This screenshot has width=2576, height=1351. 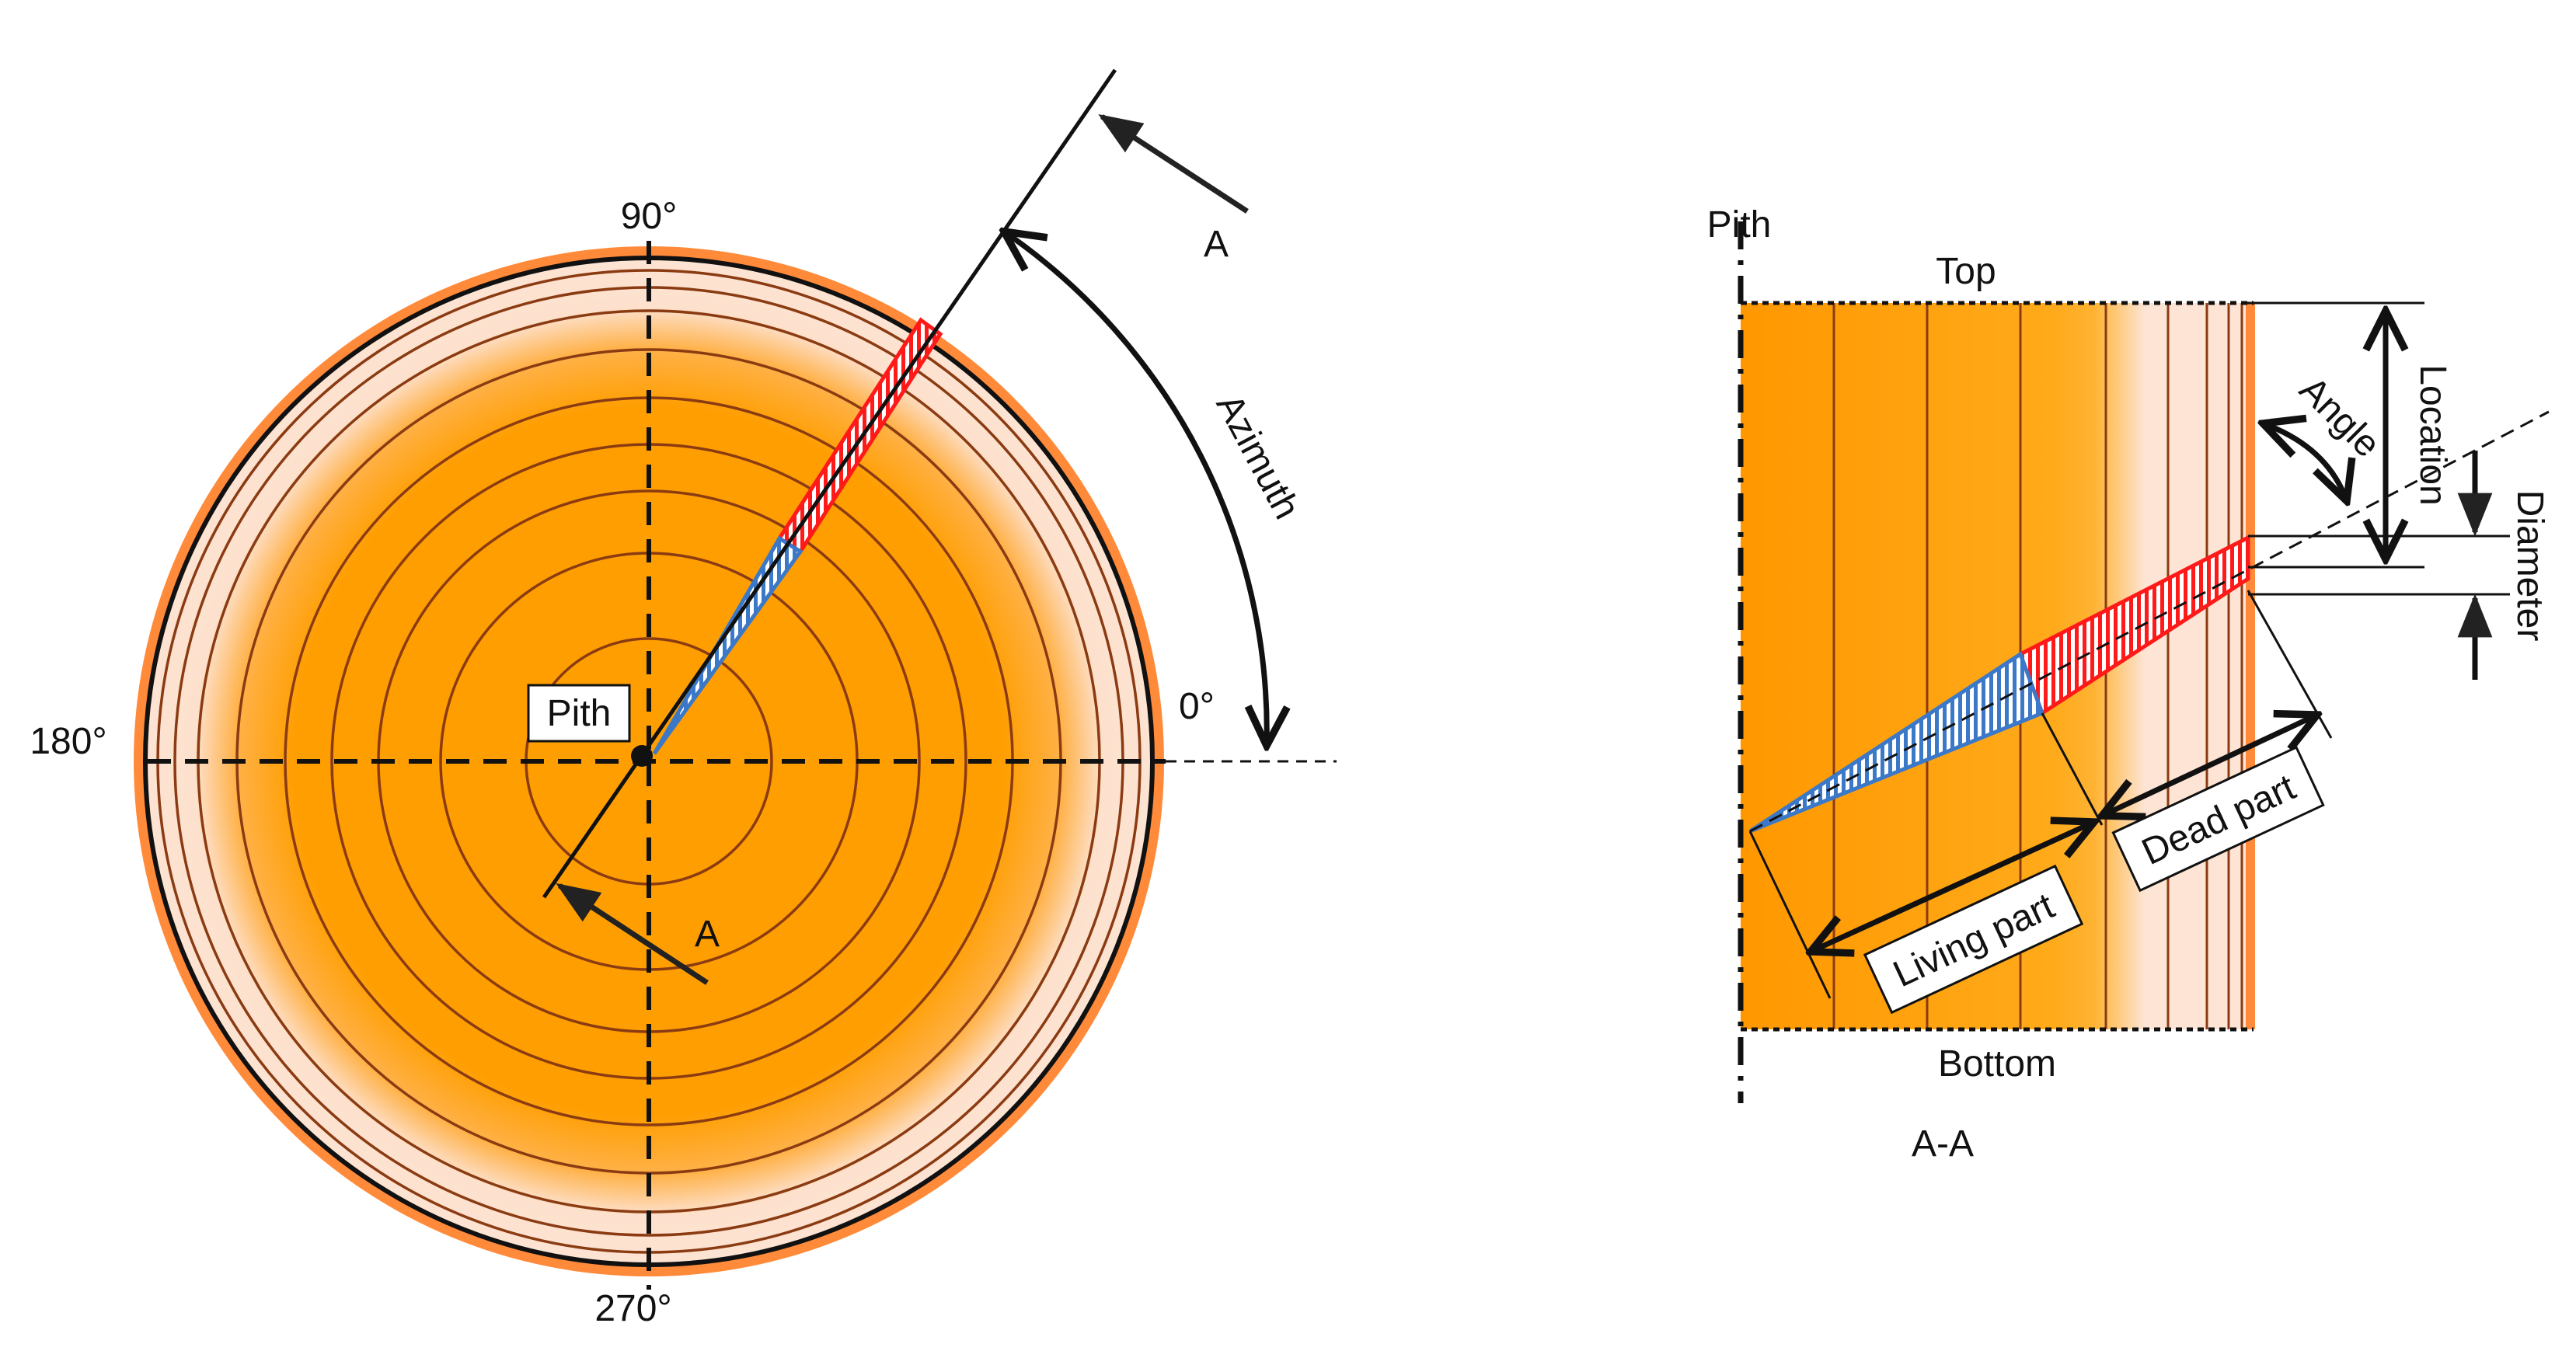 What do you see at coordinates (649, 217) in the screenshot?
I see `angle-90-label: 90°` at bounding box center [649, 217].